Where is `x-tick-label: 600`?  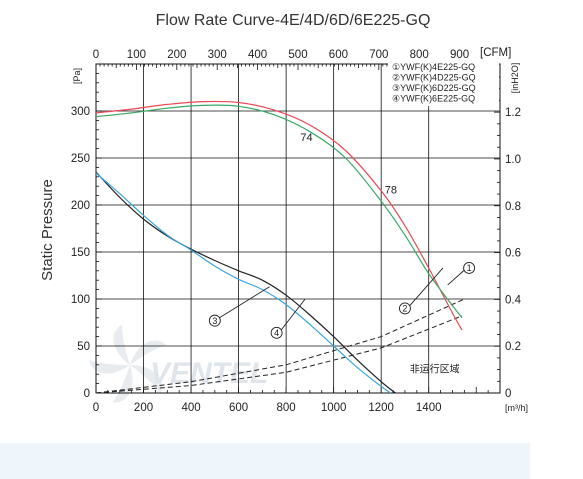 x-tick-label: 600 is located at coordinates (238, 408).